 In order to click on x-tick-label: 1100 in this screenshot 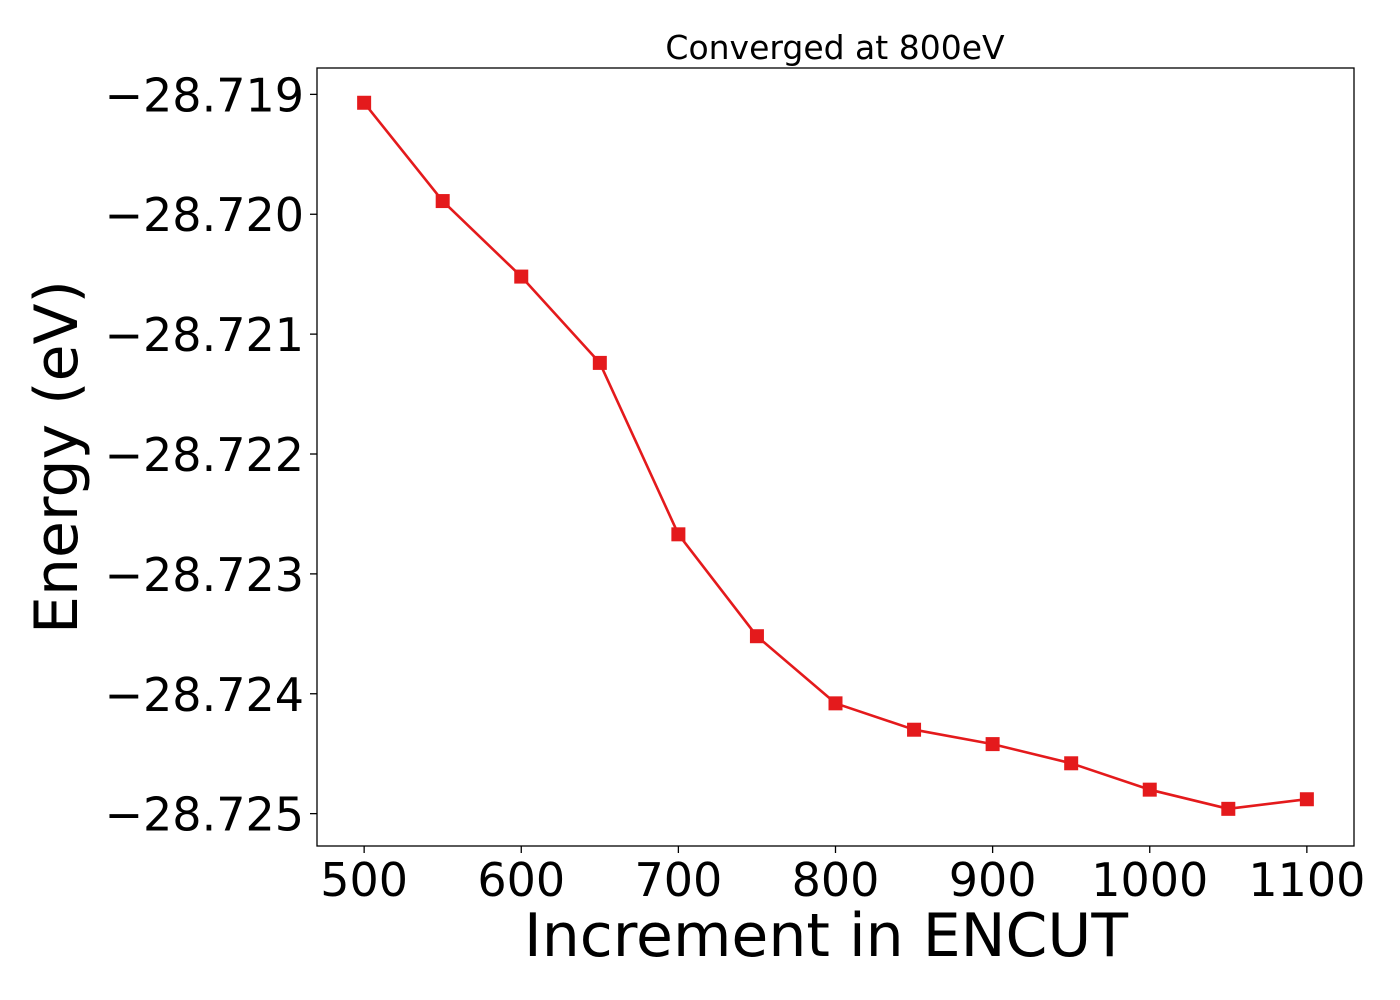, I will do `click(1306, 880)`.